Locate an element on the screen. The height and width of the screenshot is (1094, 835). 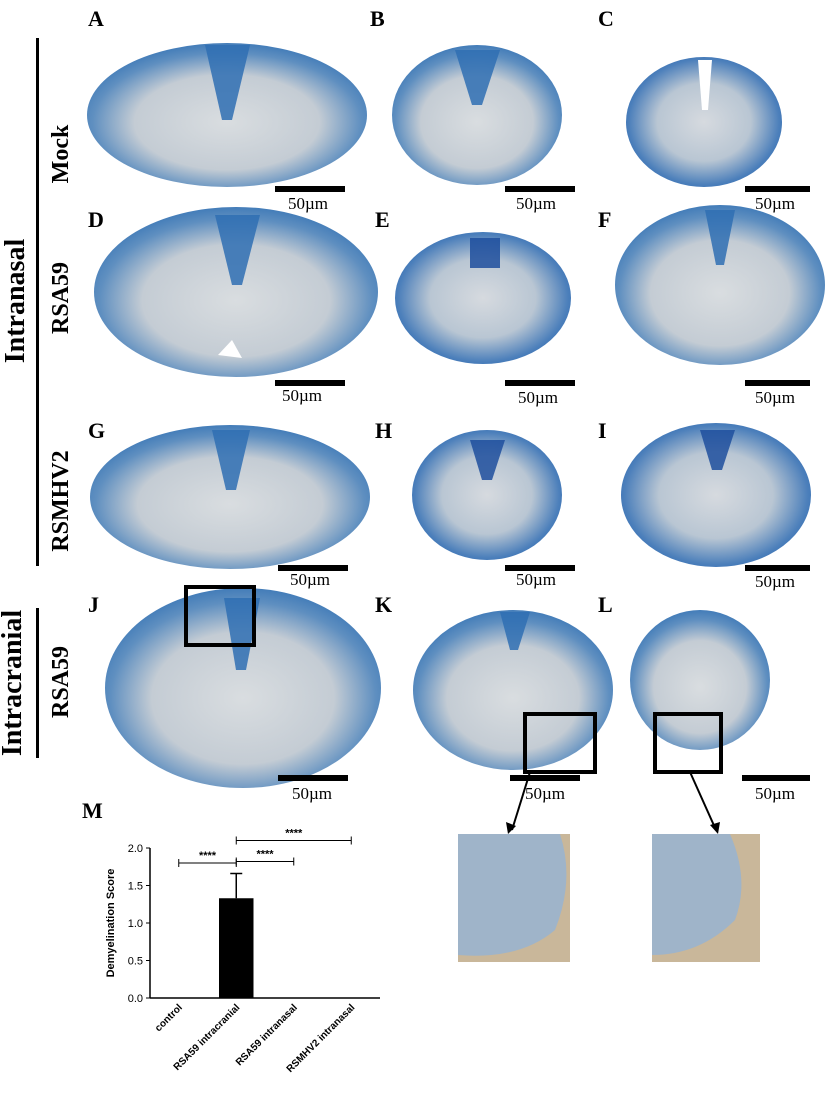
y-tick-label: 0.5 is located at coordinates (135, 962).